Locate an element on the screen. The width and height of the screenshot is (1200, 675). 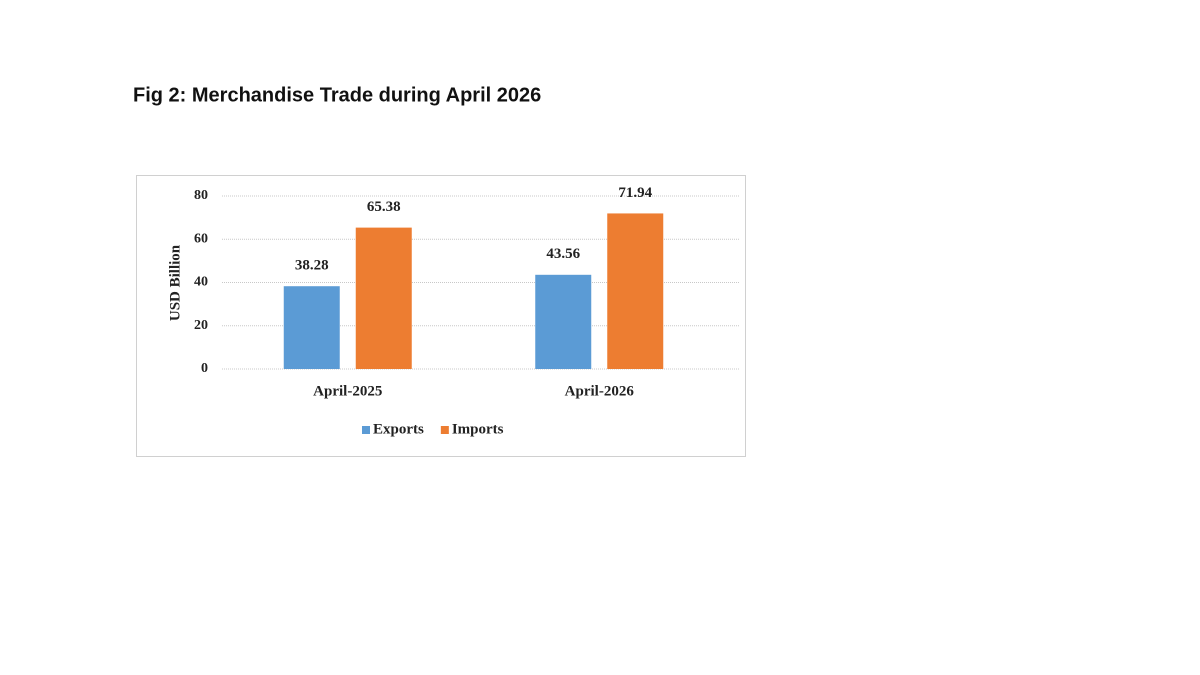
legend-label: Exports is located at coordinates (398, 429).